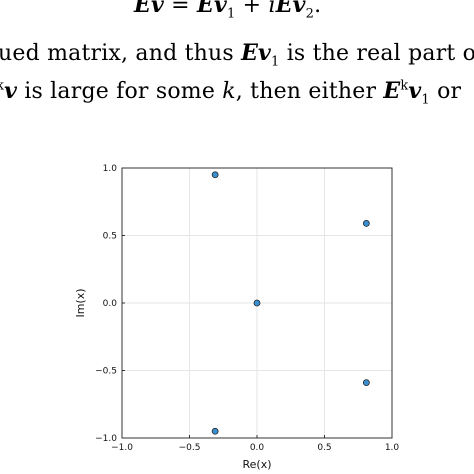  Describe the element at coordinates (121, 53) in the screenshot. I see `text-fragment: ued matrix, and thus` at that location.